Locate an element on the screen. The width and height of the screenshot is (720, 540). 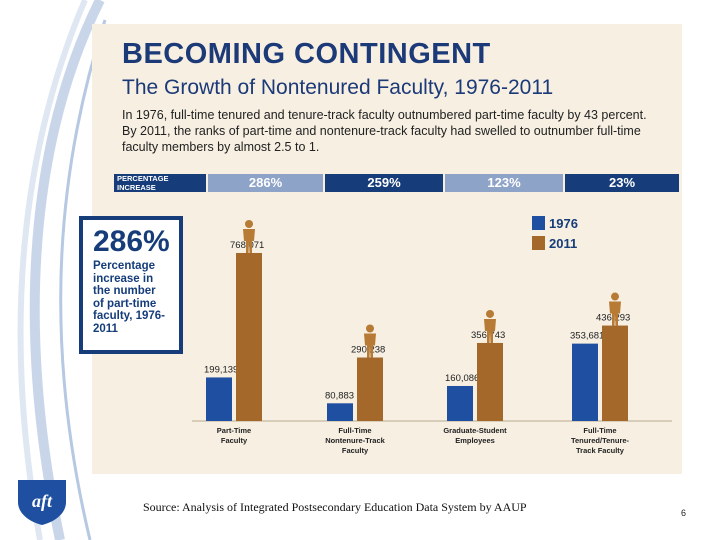
bar-label-1976-1: 199,139 is located at coordinates (221, 369).